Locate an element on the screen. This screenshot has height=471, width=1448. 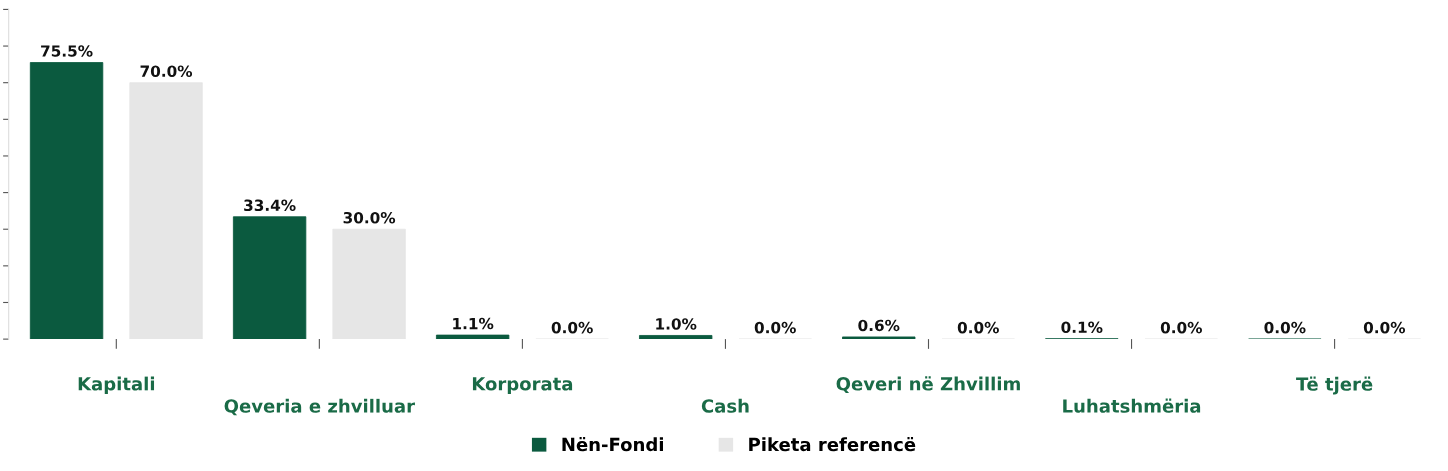
x-tick-label: Korporata is located at coordinates (522, 386).